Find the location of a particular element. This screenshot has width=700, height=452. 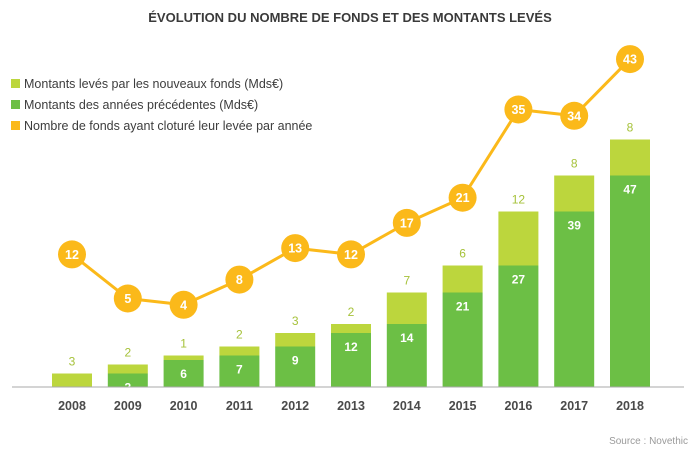

bar-previous-2013 is located at coordinates (351, 360).